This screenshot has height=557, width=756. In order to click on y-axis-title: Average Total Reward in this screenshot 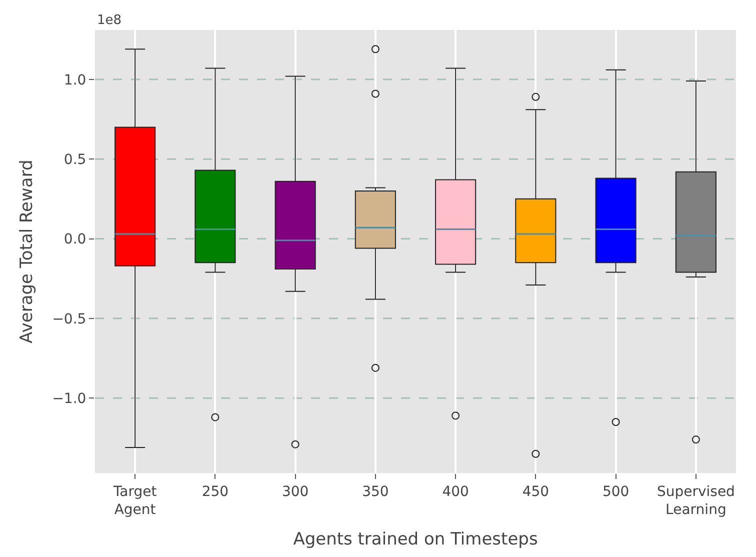, I will do `click(26, 252)`.